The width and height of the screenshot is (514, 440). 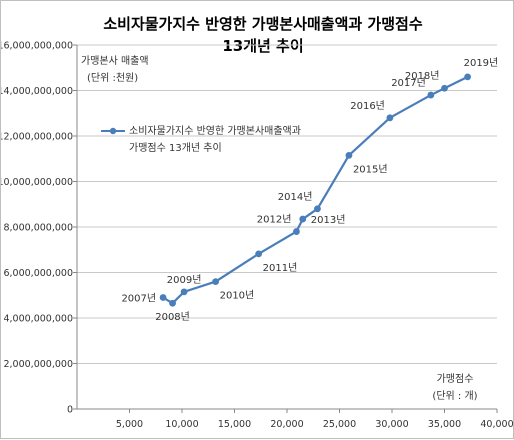 I want to click on y-tick-label: 8,000,000,000, so click(x=38, y=228).